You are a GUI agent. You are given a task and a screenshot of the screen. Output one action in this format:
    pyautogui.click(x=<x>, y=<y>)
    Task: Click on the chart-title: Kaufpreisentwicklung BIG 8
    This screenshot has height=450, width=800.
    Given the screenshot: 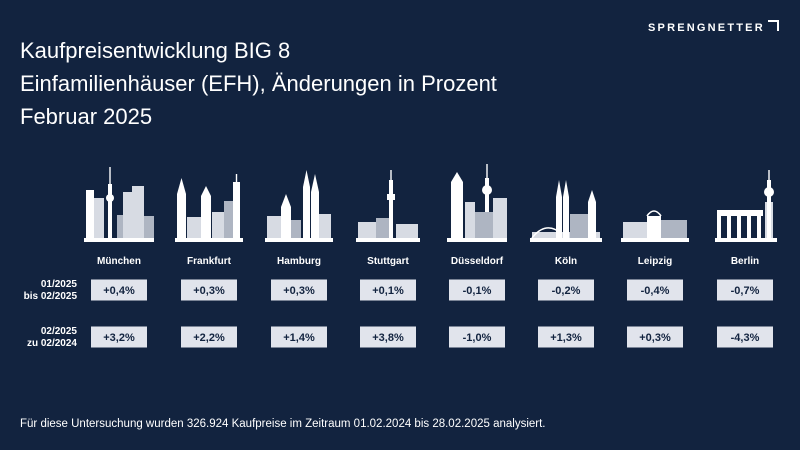 What is the action you would take?
    pyautogui.click(x=155, y=50)
    